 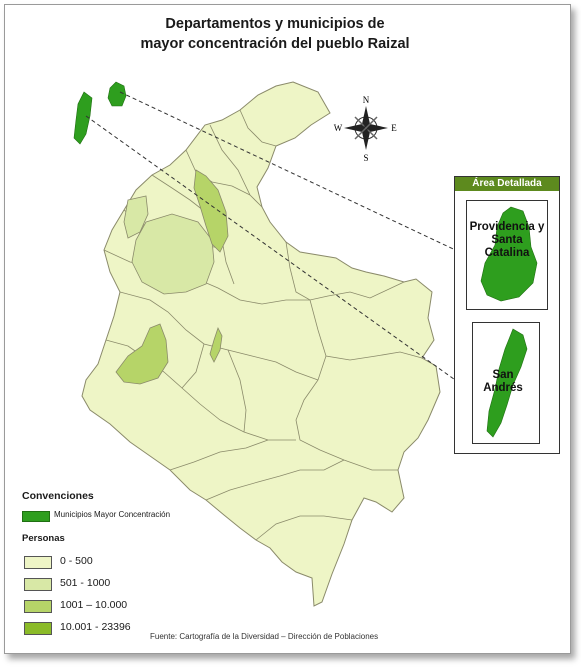 I want to click on legend-convencion-label: Municipios Mayor Concentración, so click(x=112, y=514).